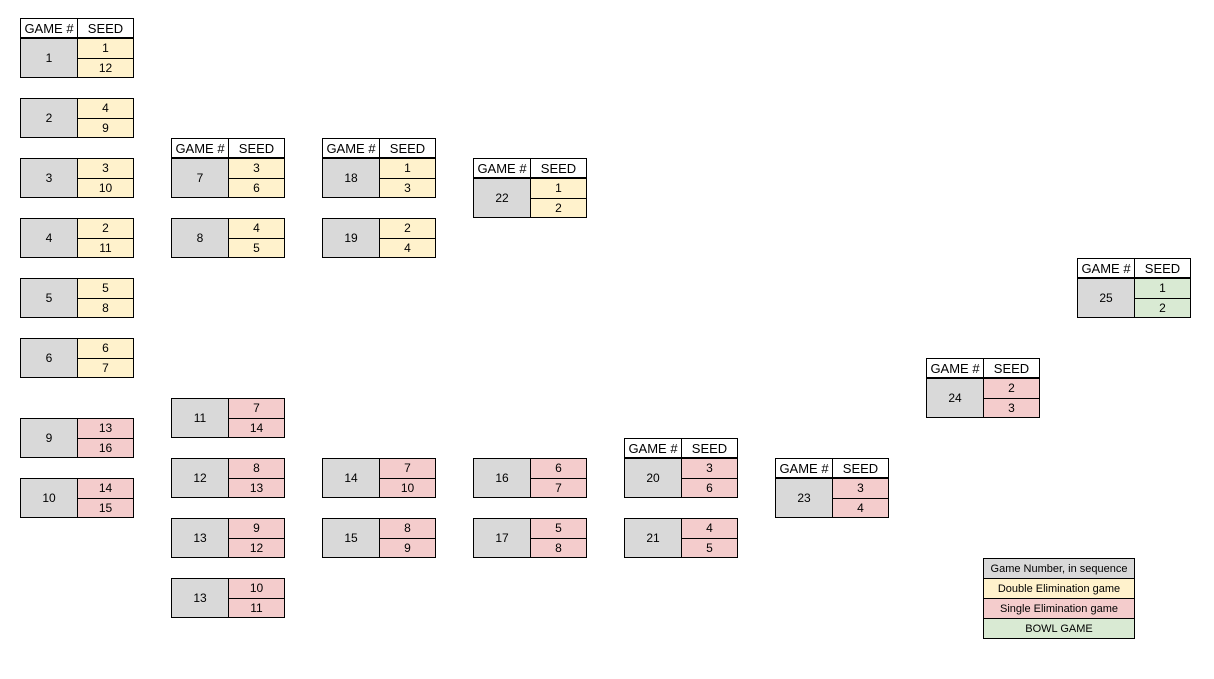  What do you see at coordinates (105, 428) in the screenshot?
I see `seed-top: 13` at bounding box center [105, 428].